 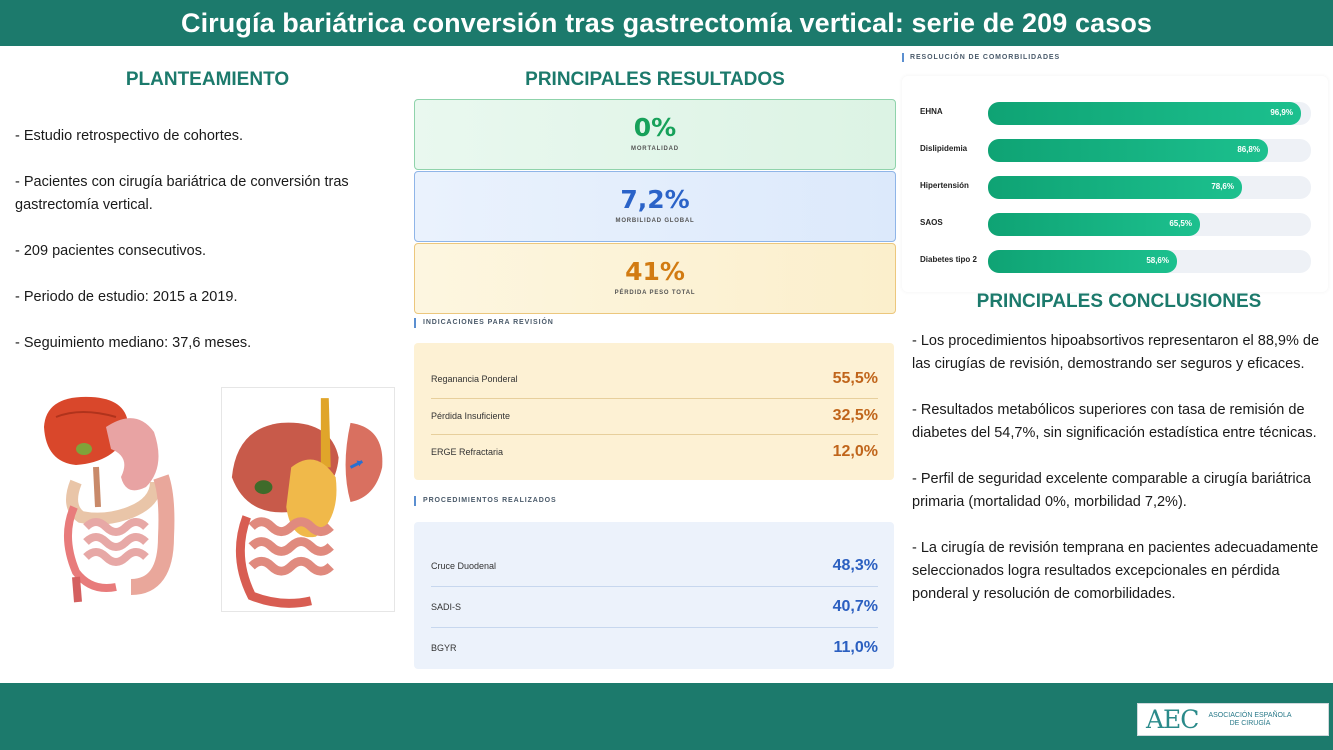 I want to click on conclusiones-heading: PRINCIPALES CONCLUSIONES, so click(x=1119, y=301).